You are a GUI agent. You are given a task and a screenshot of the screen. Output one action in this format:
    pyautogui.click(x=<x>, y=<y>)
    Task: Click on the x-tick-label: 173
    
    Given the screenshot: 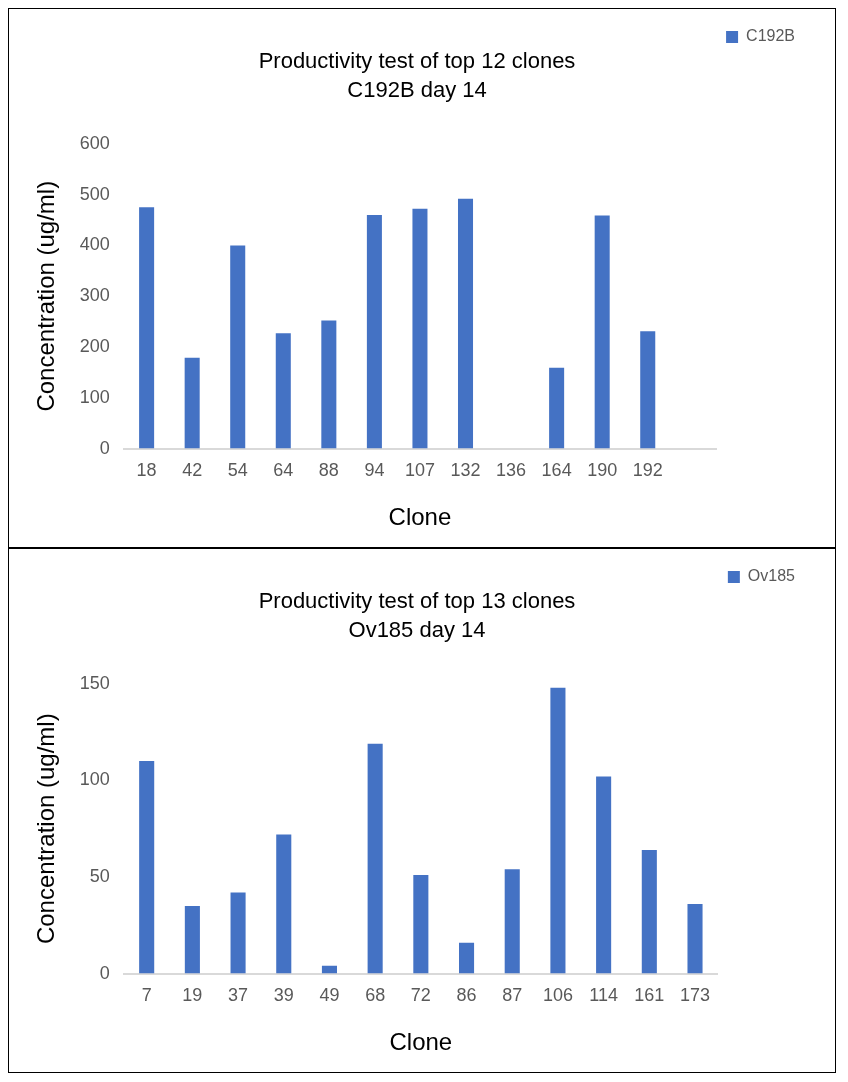 What is the action you would take?
    pyautogui.click(x=695, y=995)
    